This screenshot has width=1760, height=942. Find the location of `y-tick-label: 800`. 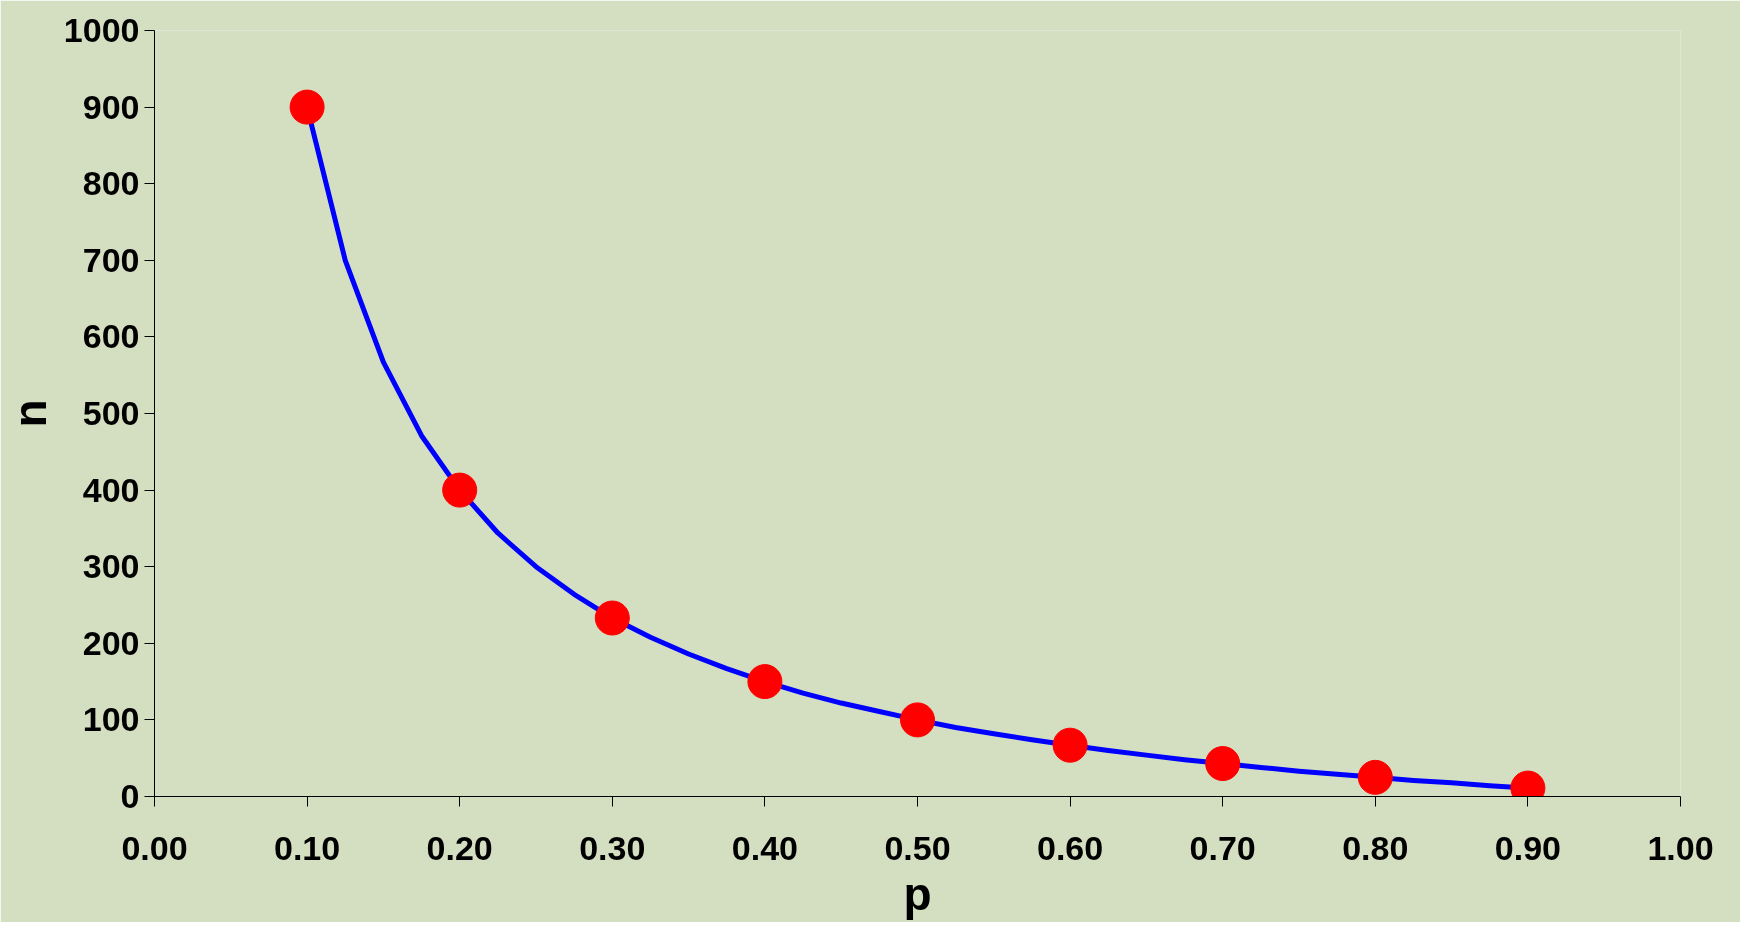

y-tick-label: 800 is located at coordinates (111, 183).